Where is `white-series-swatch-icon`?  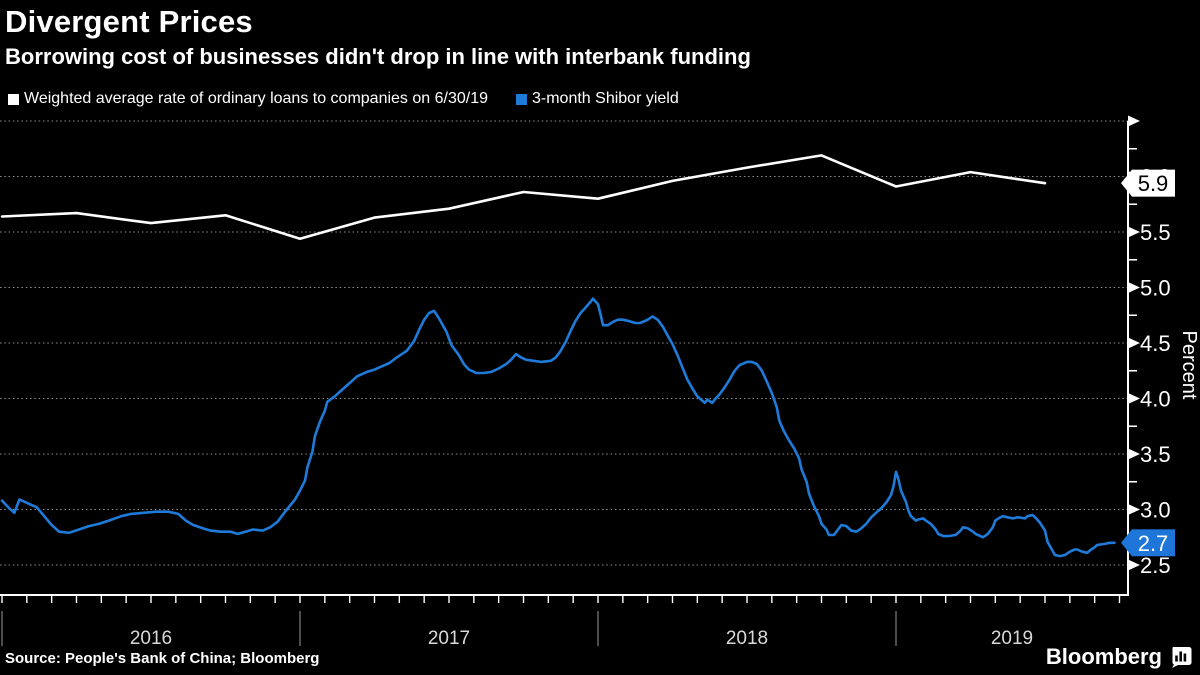
white-series-swatch-icon is located at coordinates (13, 99).